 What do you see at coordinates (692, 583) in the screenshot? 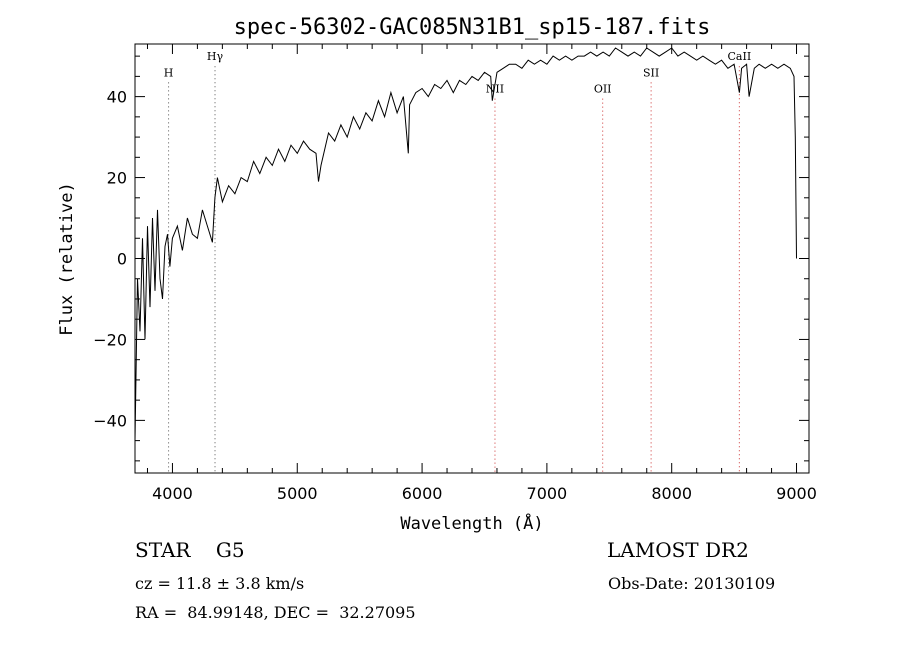
I see `observation-date: Obs-Date: 20130109` at bounding box center [692, 583].